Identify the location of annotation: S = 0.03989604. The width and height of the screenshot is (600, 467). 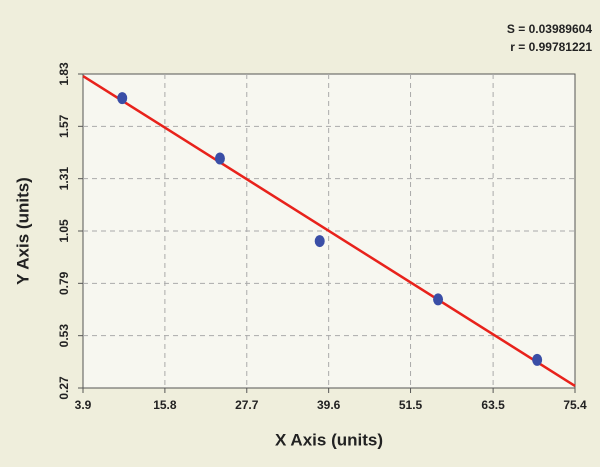
(549, 29).